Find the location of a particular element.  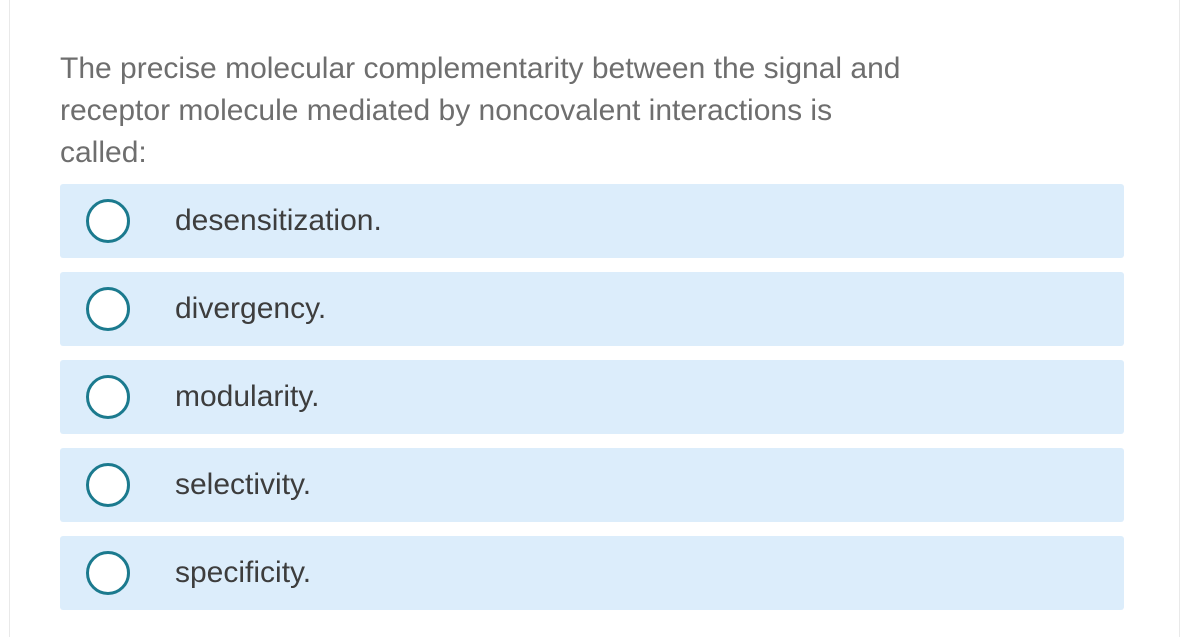

answer-option-desensitization: desensitization. is located at coordinates (592, 221).